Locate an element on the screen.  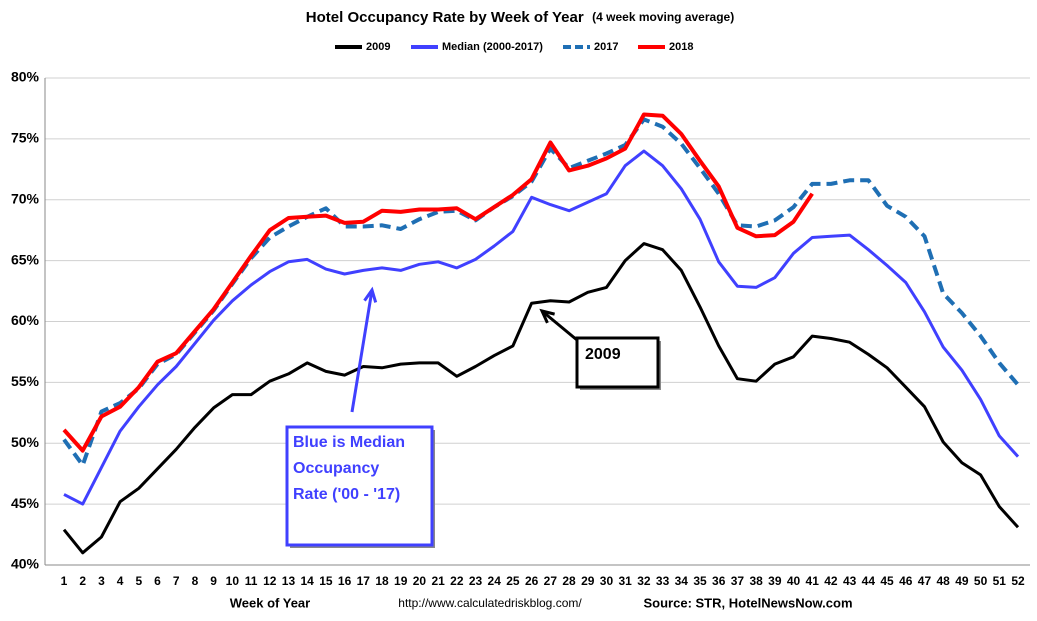
x-tick-label: 40 is located at coordinates (794, 581).